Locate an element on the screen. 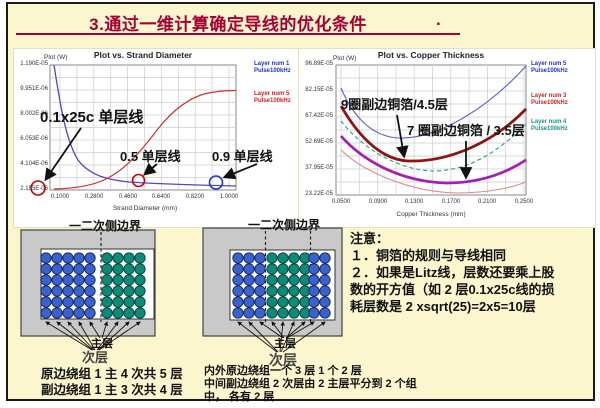  chart-title: Plot vs. Strand Diameter is located at coordinates (143, 55).